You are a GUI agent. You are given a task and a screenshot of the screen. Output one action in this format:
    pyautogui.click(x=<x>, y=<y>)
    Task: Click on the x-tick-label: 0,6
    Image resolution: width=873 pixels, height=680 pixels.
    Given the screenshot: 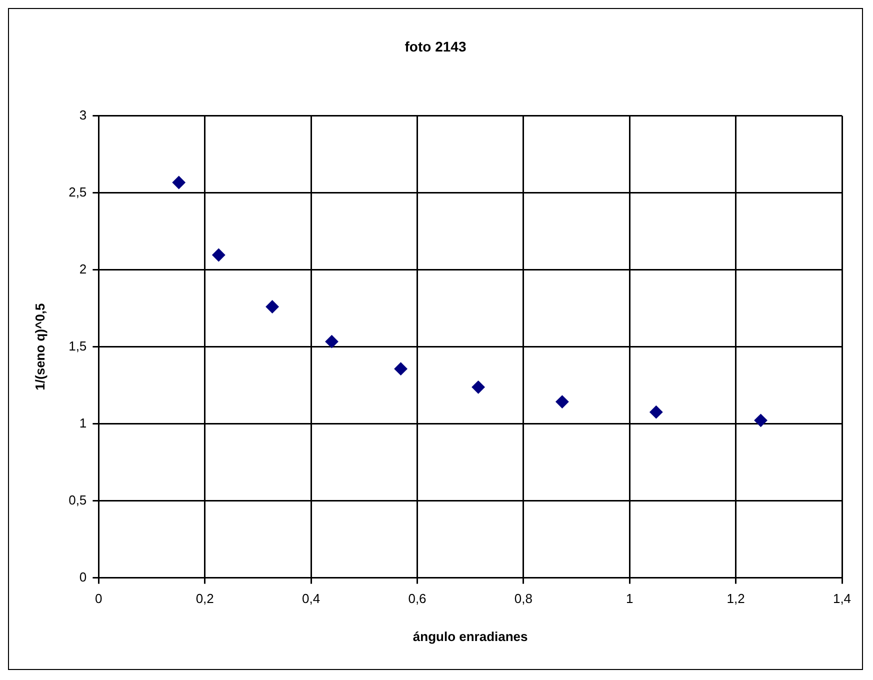 What is the action you would take?
    pyautogui.click(x=417, y=598)
    